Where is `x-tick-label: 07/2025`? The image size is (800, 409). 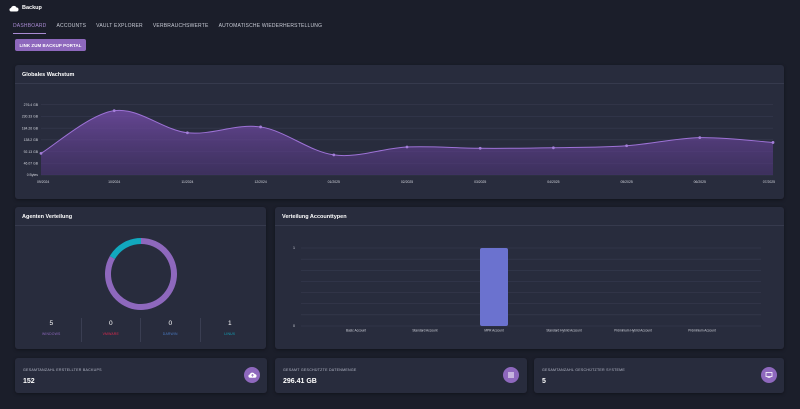
x-tick-label: 07/2025 is located at coordinates (769, 182).